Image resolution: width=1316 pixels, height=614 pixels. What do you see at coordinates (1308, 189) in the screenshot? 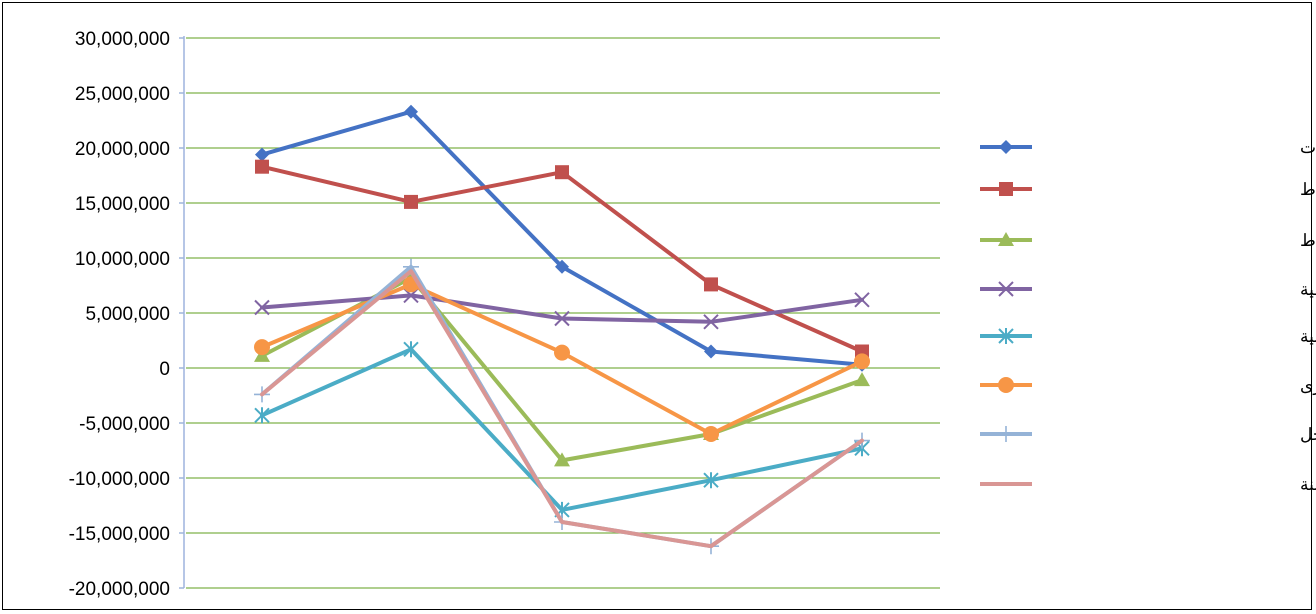
I see `legend-label: تكاليف النشاط` at bounding box center [1308, 189].